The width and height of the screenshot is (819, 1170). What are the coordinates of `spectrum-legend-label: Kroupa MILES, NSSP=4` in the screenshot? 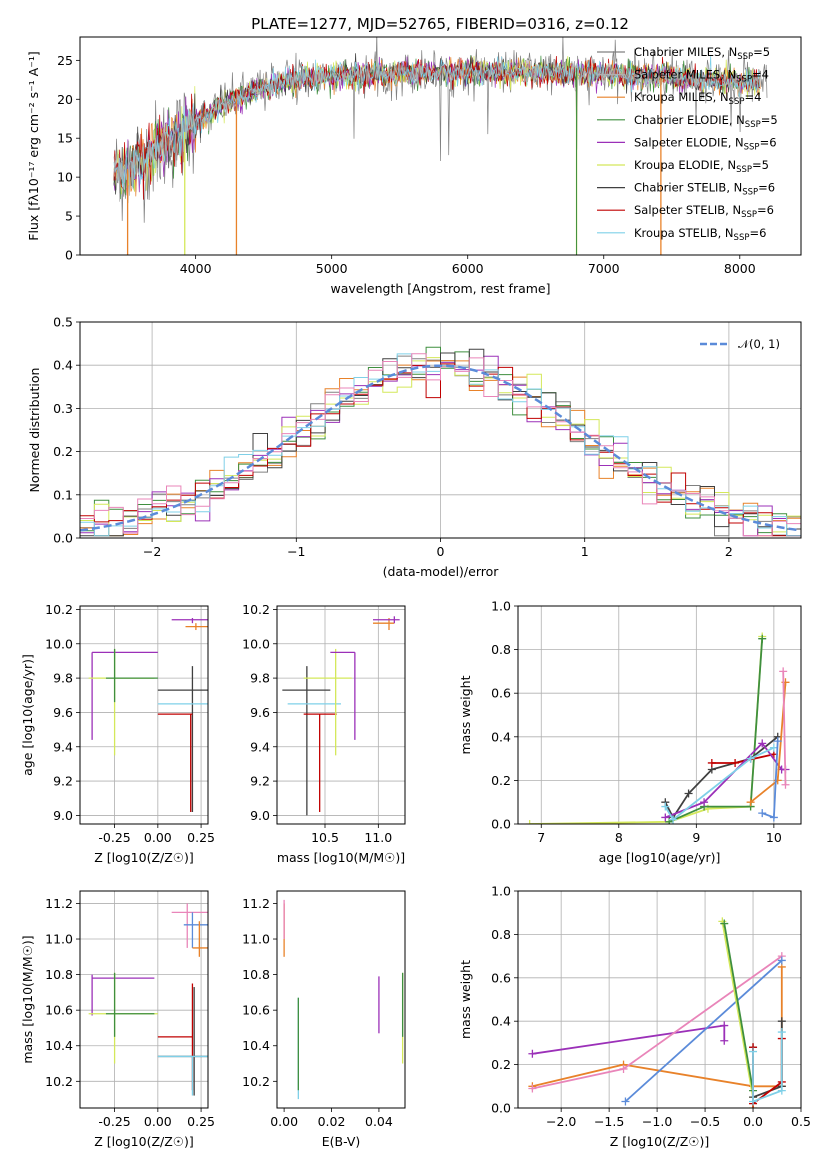 It's located at (697, 98).